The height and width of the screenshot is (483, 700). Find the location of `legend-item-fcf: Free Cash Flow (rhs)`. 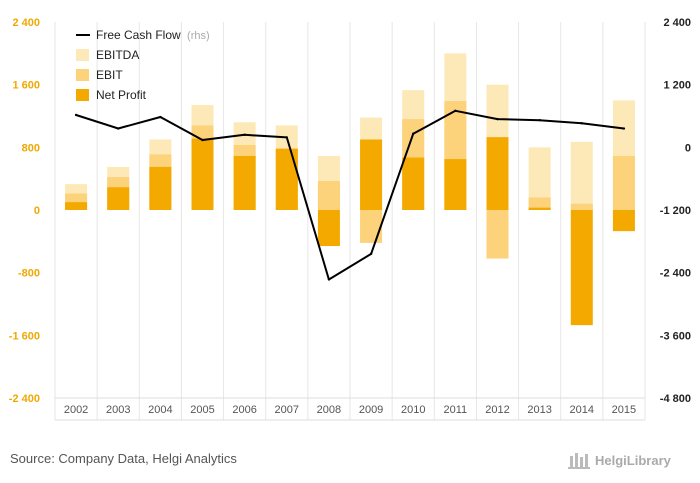

legend-item-fcf: Free Cash Flow (rhs) is located at coordinates (143, 35).